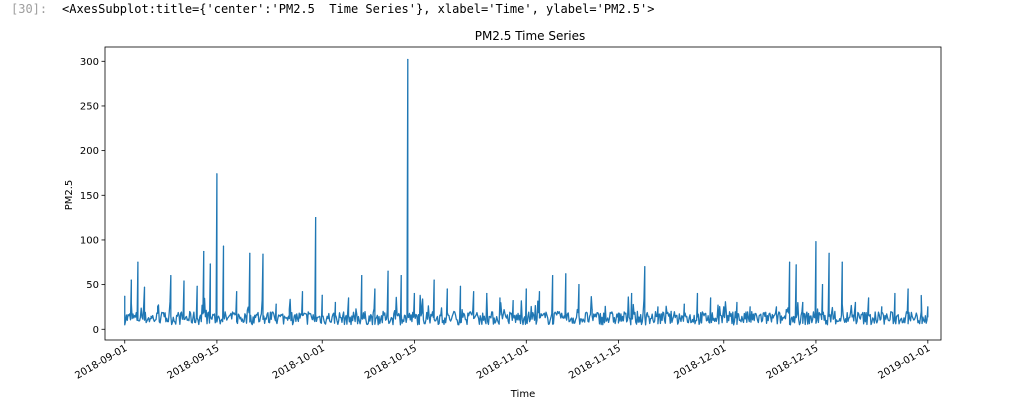  Describe the element at coordinates (299, 362) in the screenshot. I see `x-tick-label: 2018-10-01` at that location.